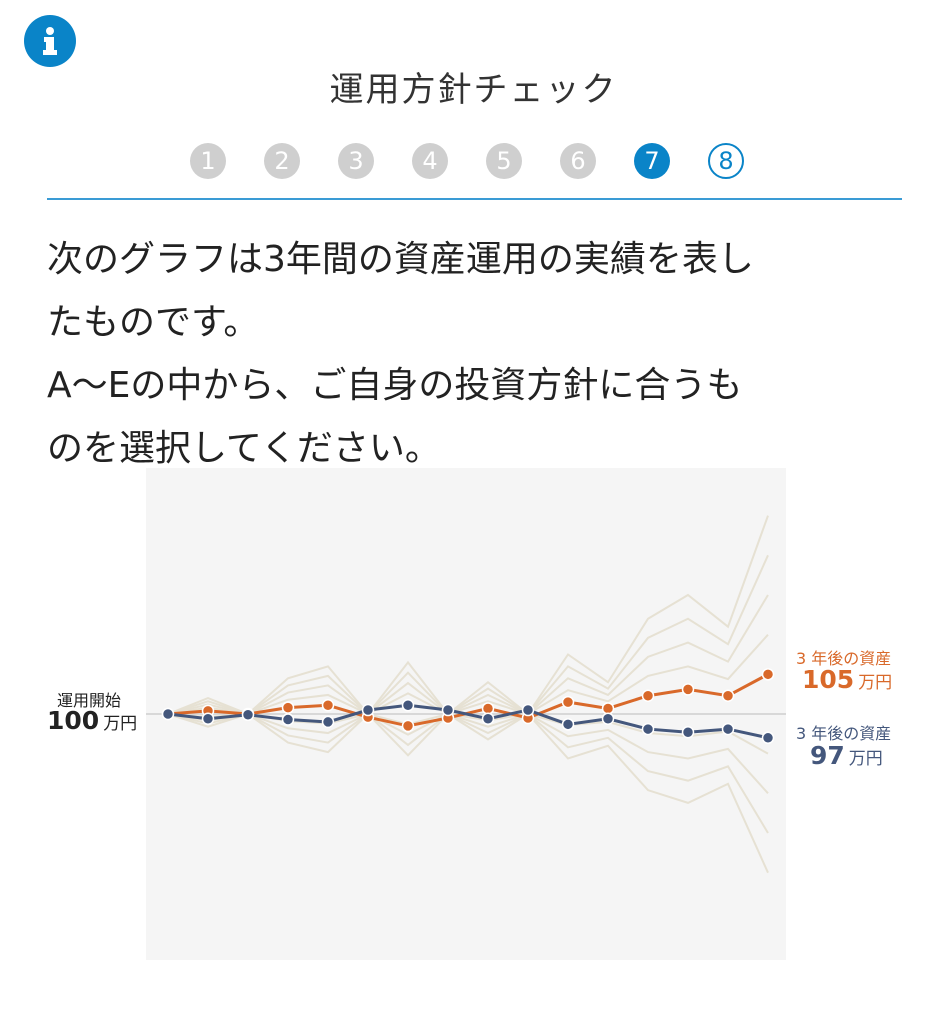  What do you see at coordinates (89, 700) in the screenshot?
I see `start-caption: 運用開始` at bounding box center [89, 700].